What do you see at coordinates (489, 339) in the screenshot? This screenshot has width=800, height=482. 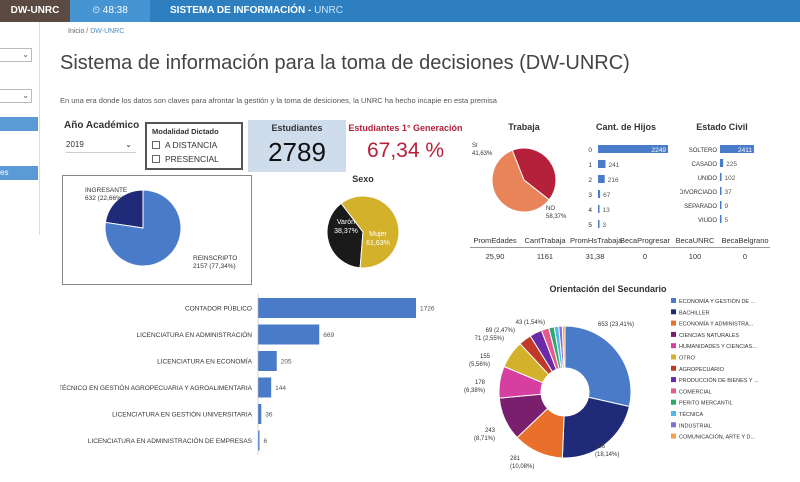 I see `slice-value-label: 71 (2,55%)` at bounding box center [489, 339].